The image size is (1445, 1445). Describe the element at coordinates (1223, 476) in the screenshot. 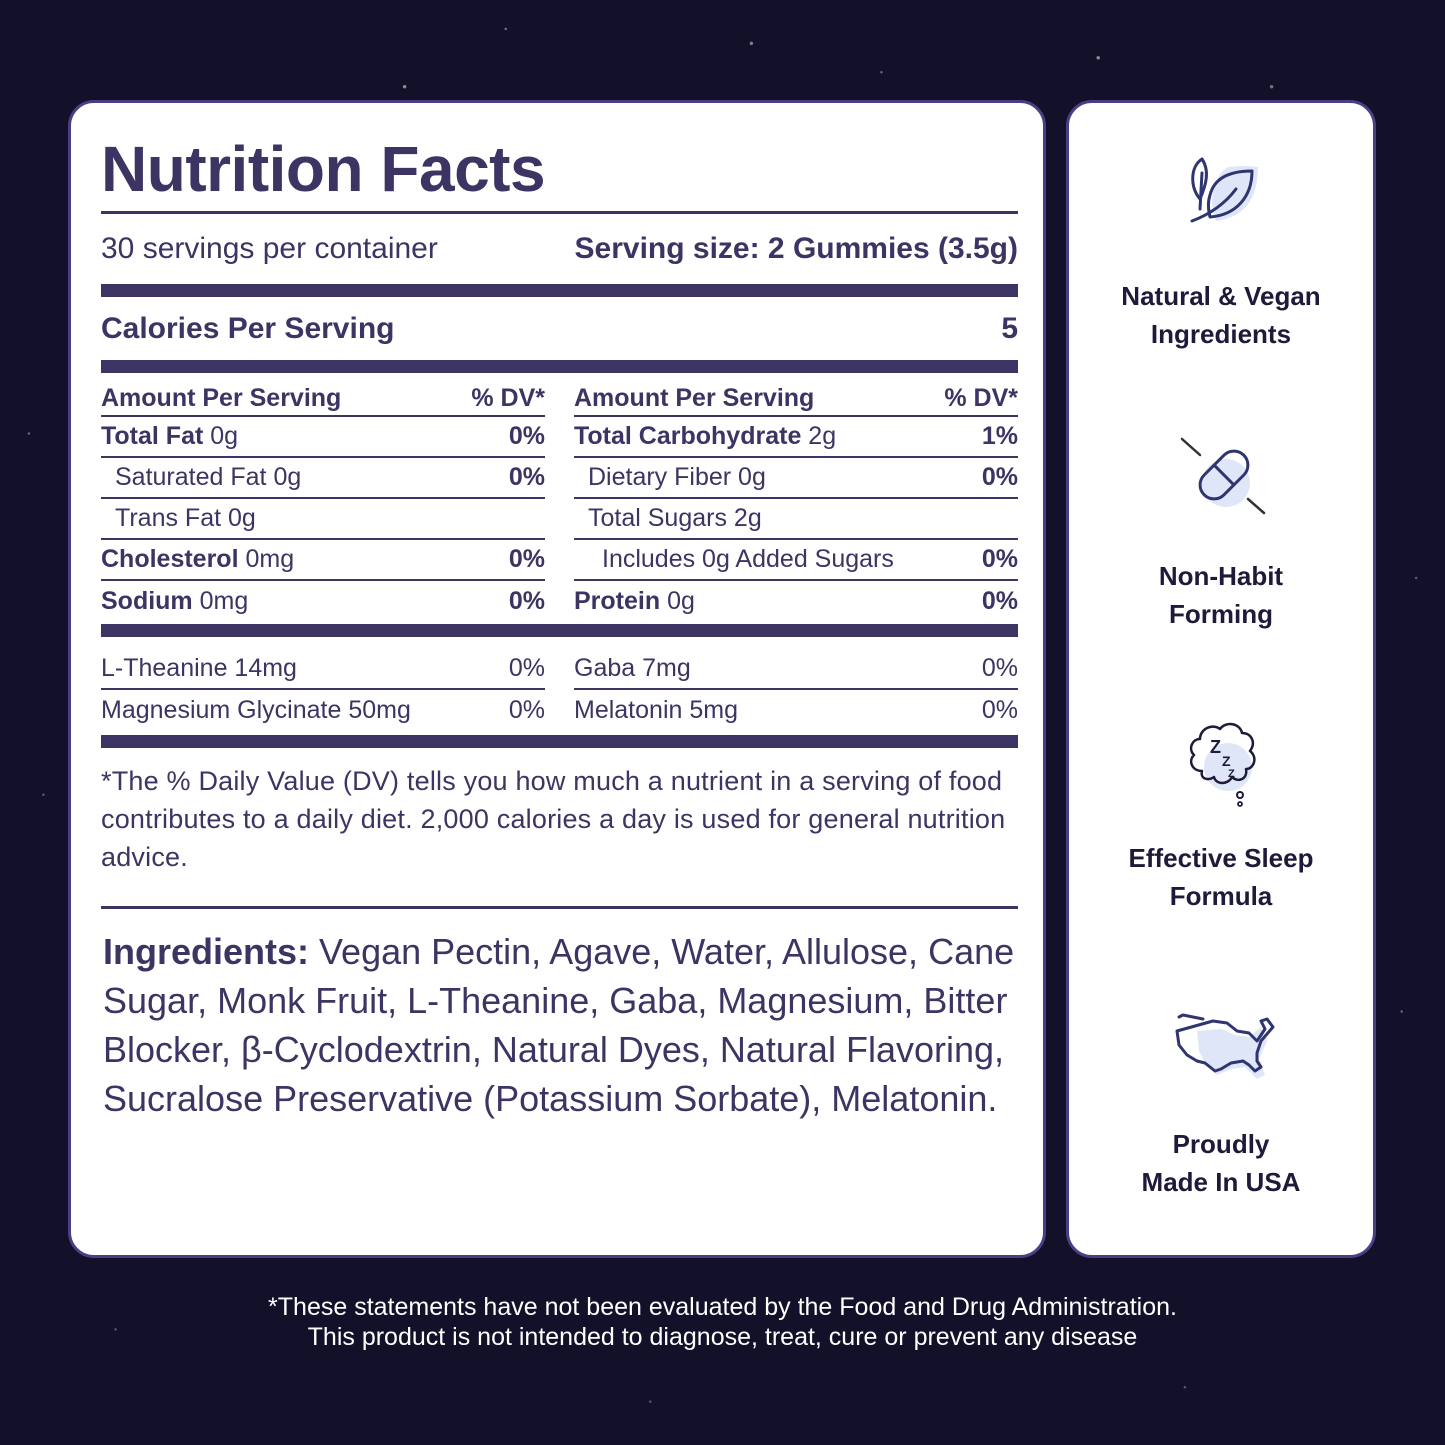

I see `crossed-pill-icon` at that location.